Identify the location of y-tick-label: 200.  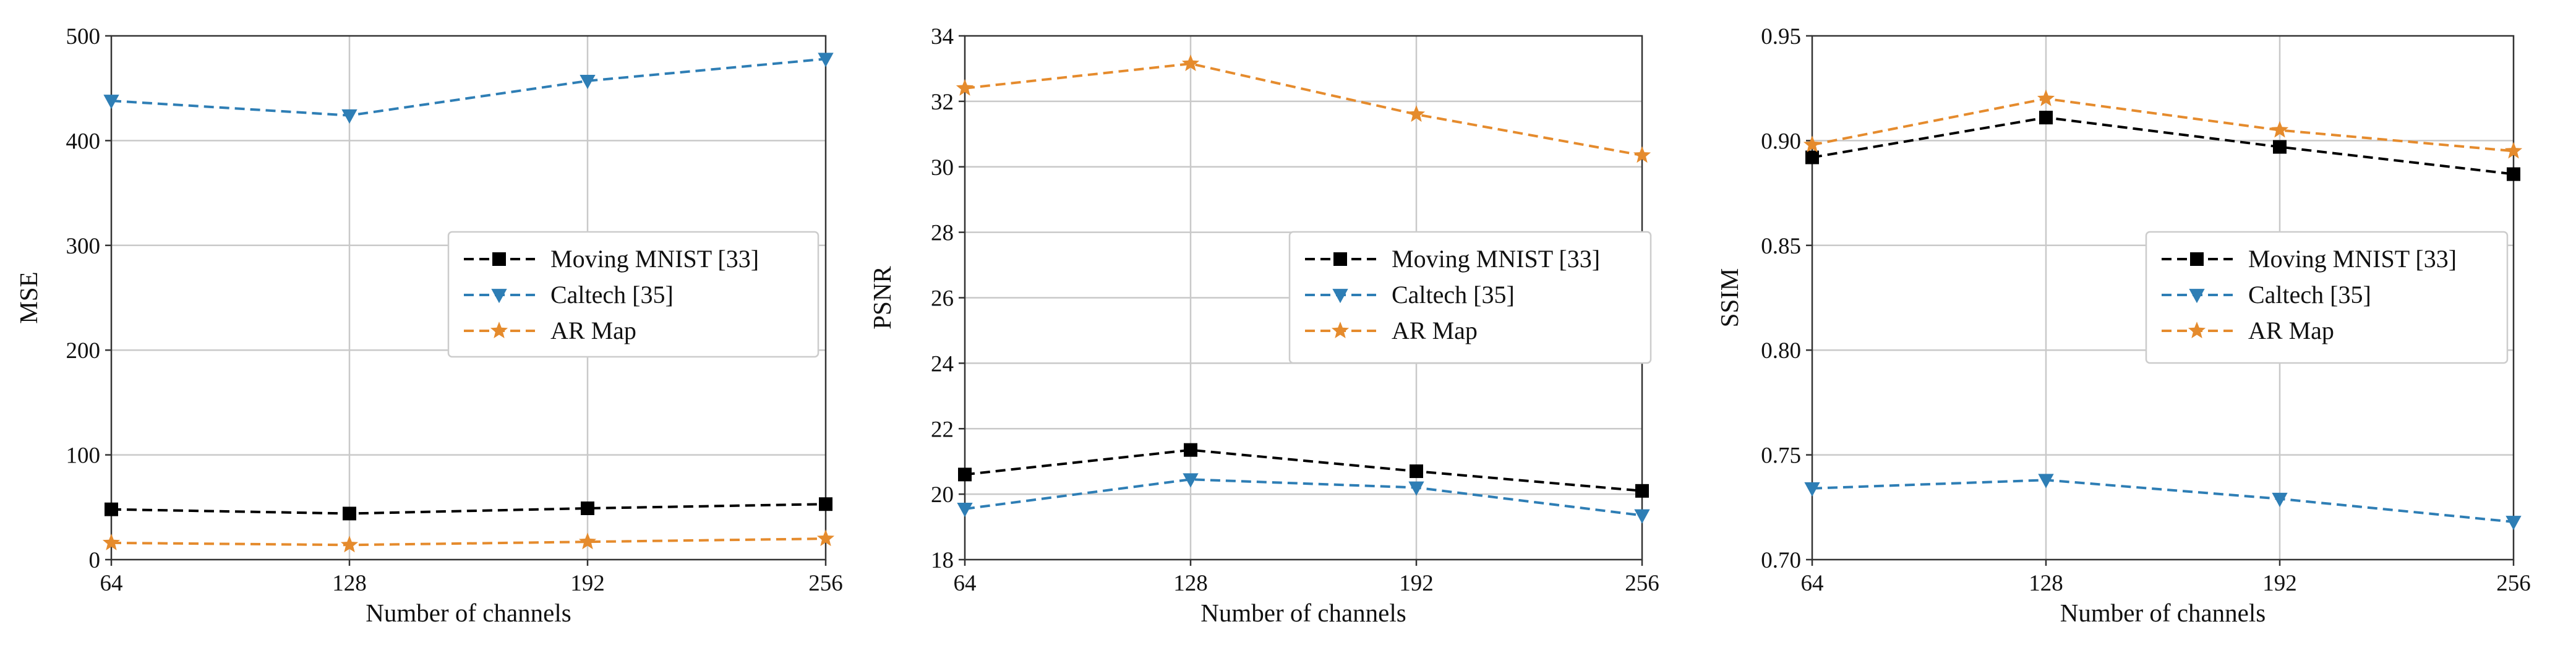
(83, 351).